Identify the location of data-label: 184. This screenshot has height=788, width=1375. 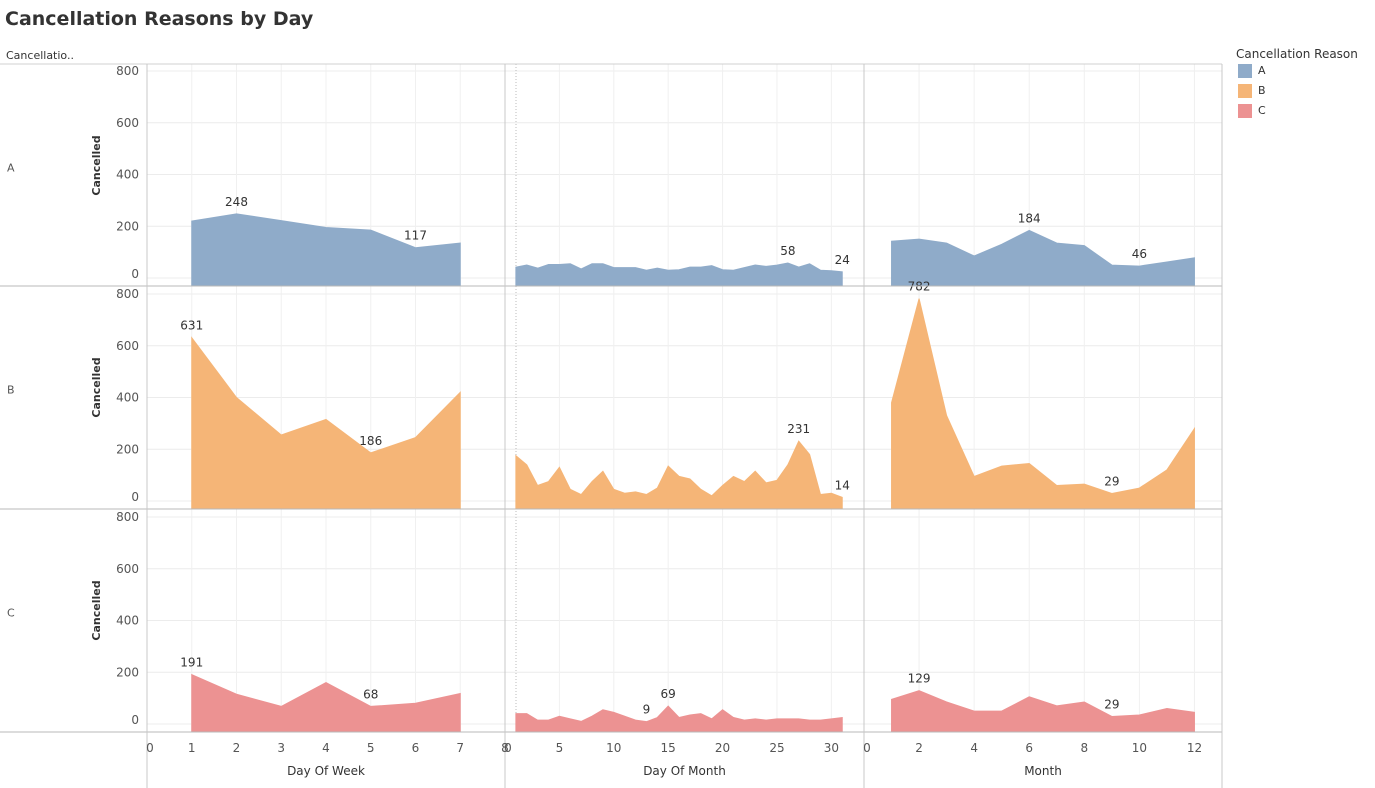
(1029, 218).